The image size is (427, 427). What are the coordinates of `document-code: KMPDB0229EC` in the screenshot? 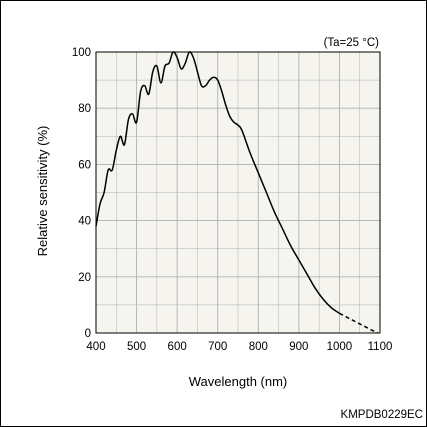 It's located at (382, 415).